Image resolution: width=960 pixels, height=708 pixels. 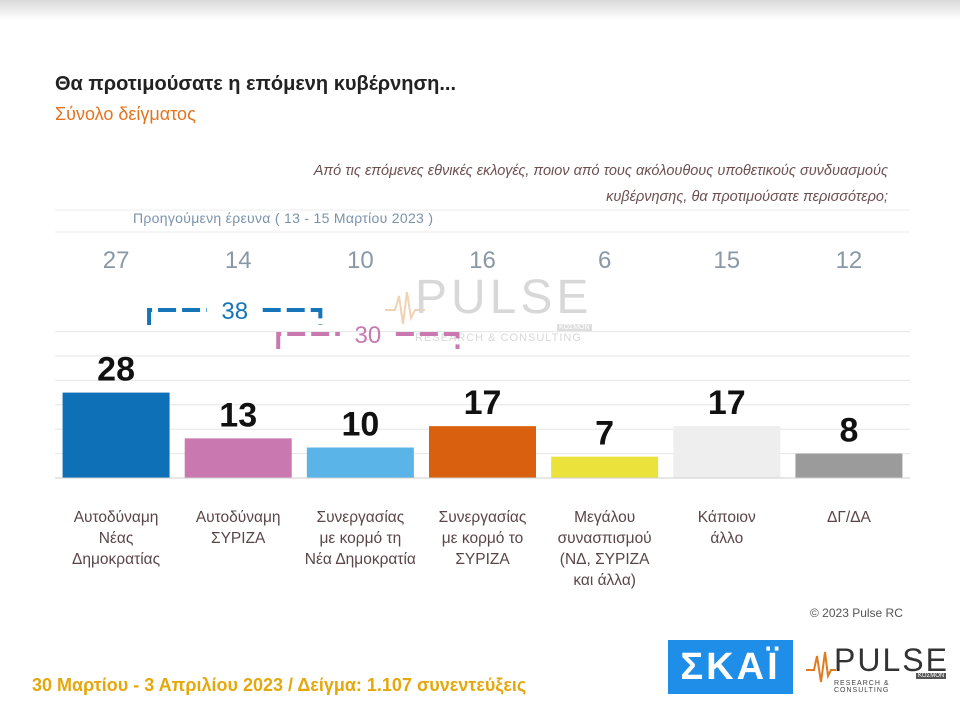 What do you see at coordinates (238, 260) in the screenshot?
I see `previous-value-label: 14` at bounding box center [238, 260].